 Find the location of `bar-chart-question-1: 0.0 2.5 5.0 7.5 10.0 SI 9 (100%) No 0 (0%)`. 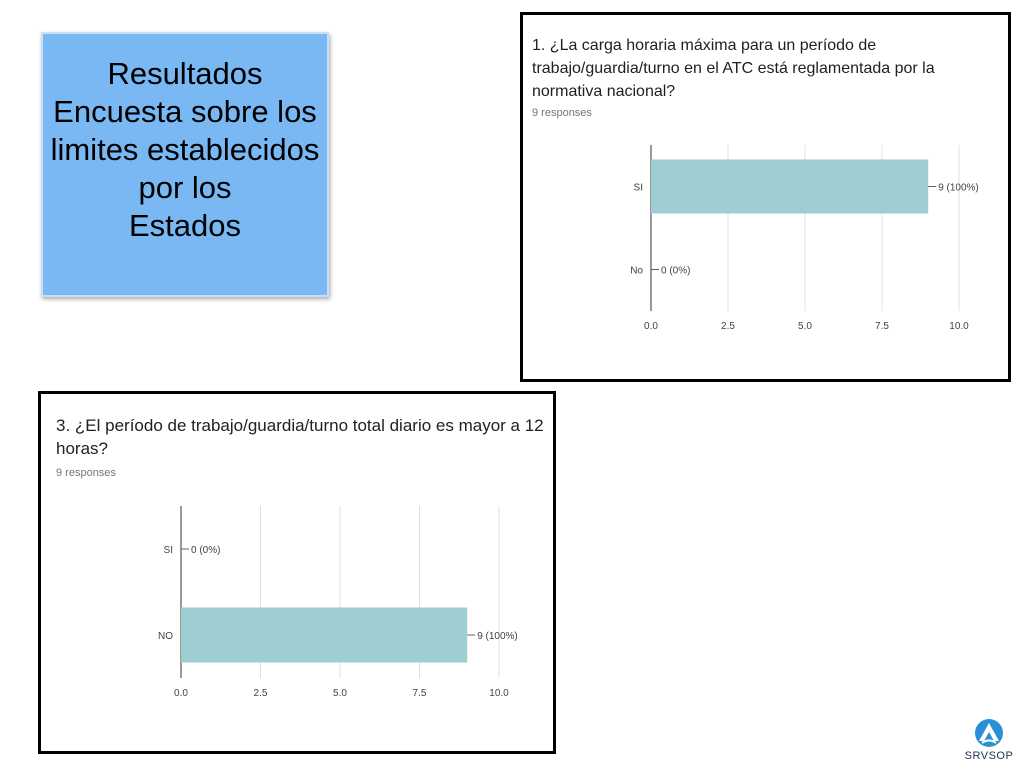

bar-chart-question-1: 0.0 2.5 5.0 7.5 10.0 SI 9 (100%) No 0 (0%) is located at coordinates (804, 238).